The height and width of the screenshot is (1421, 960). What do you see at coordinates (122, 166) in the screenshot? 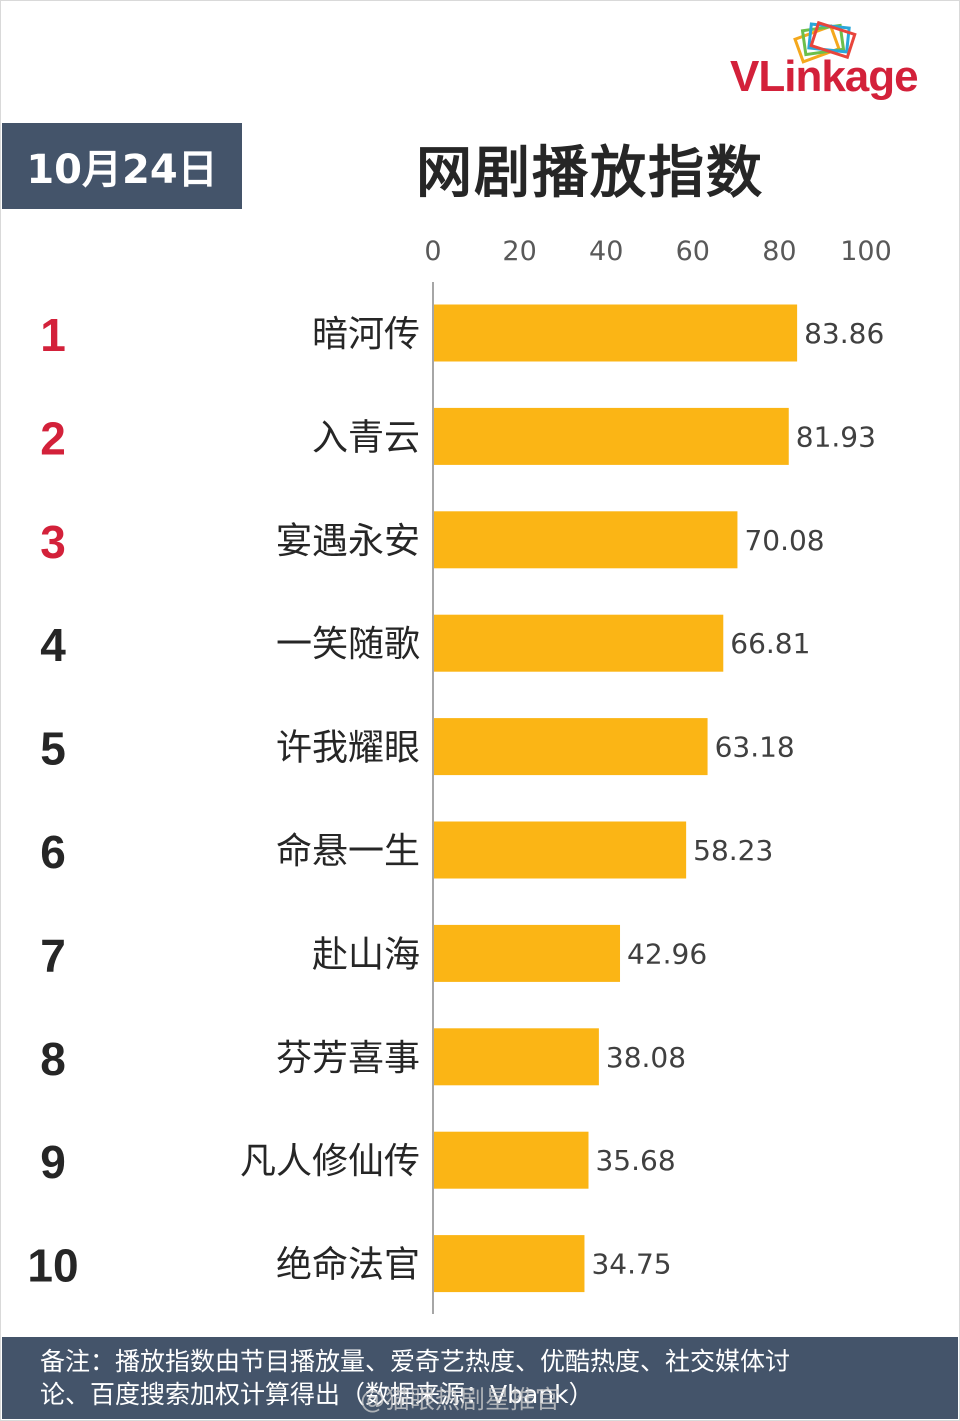
I see `date-badge: 10月24日` at bounding box center [122, 166].